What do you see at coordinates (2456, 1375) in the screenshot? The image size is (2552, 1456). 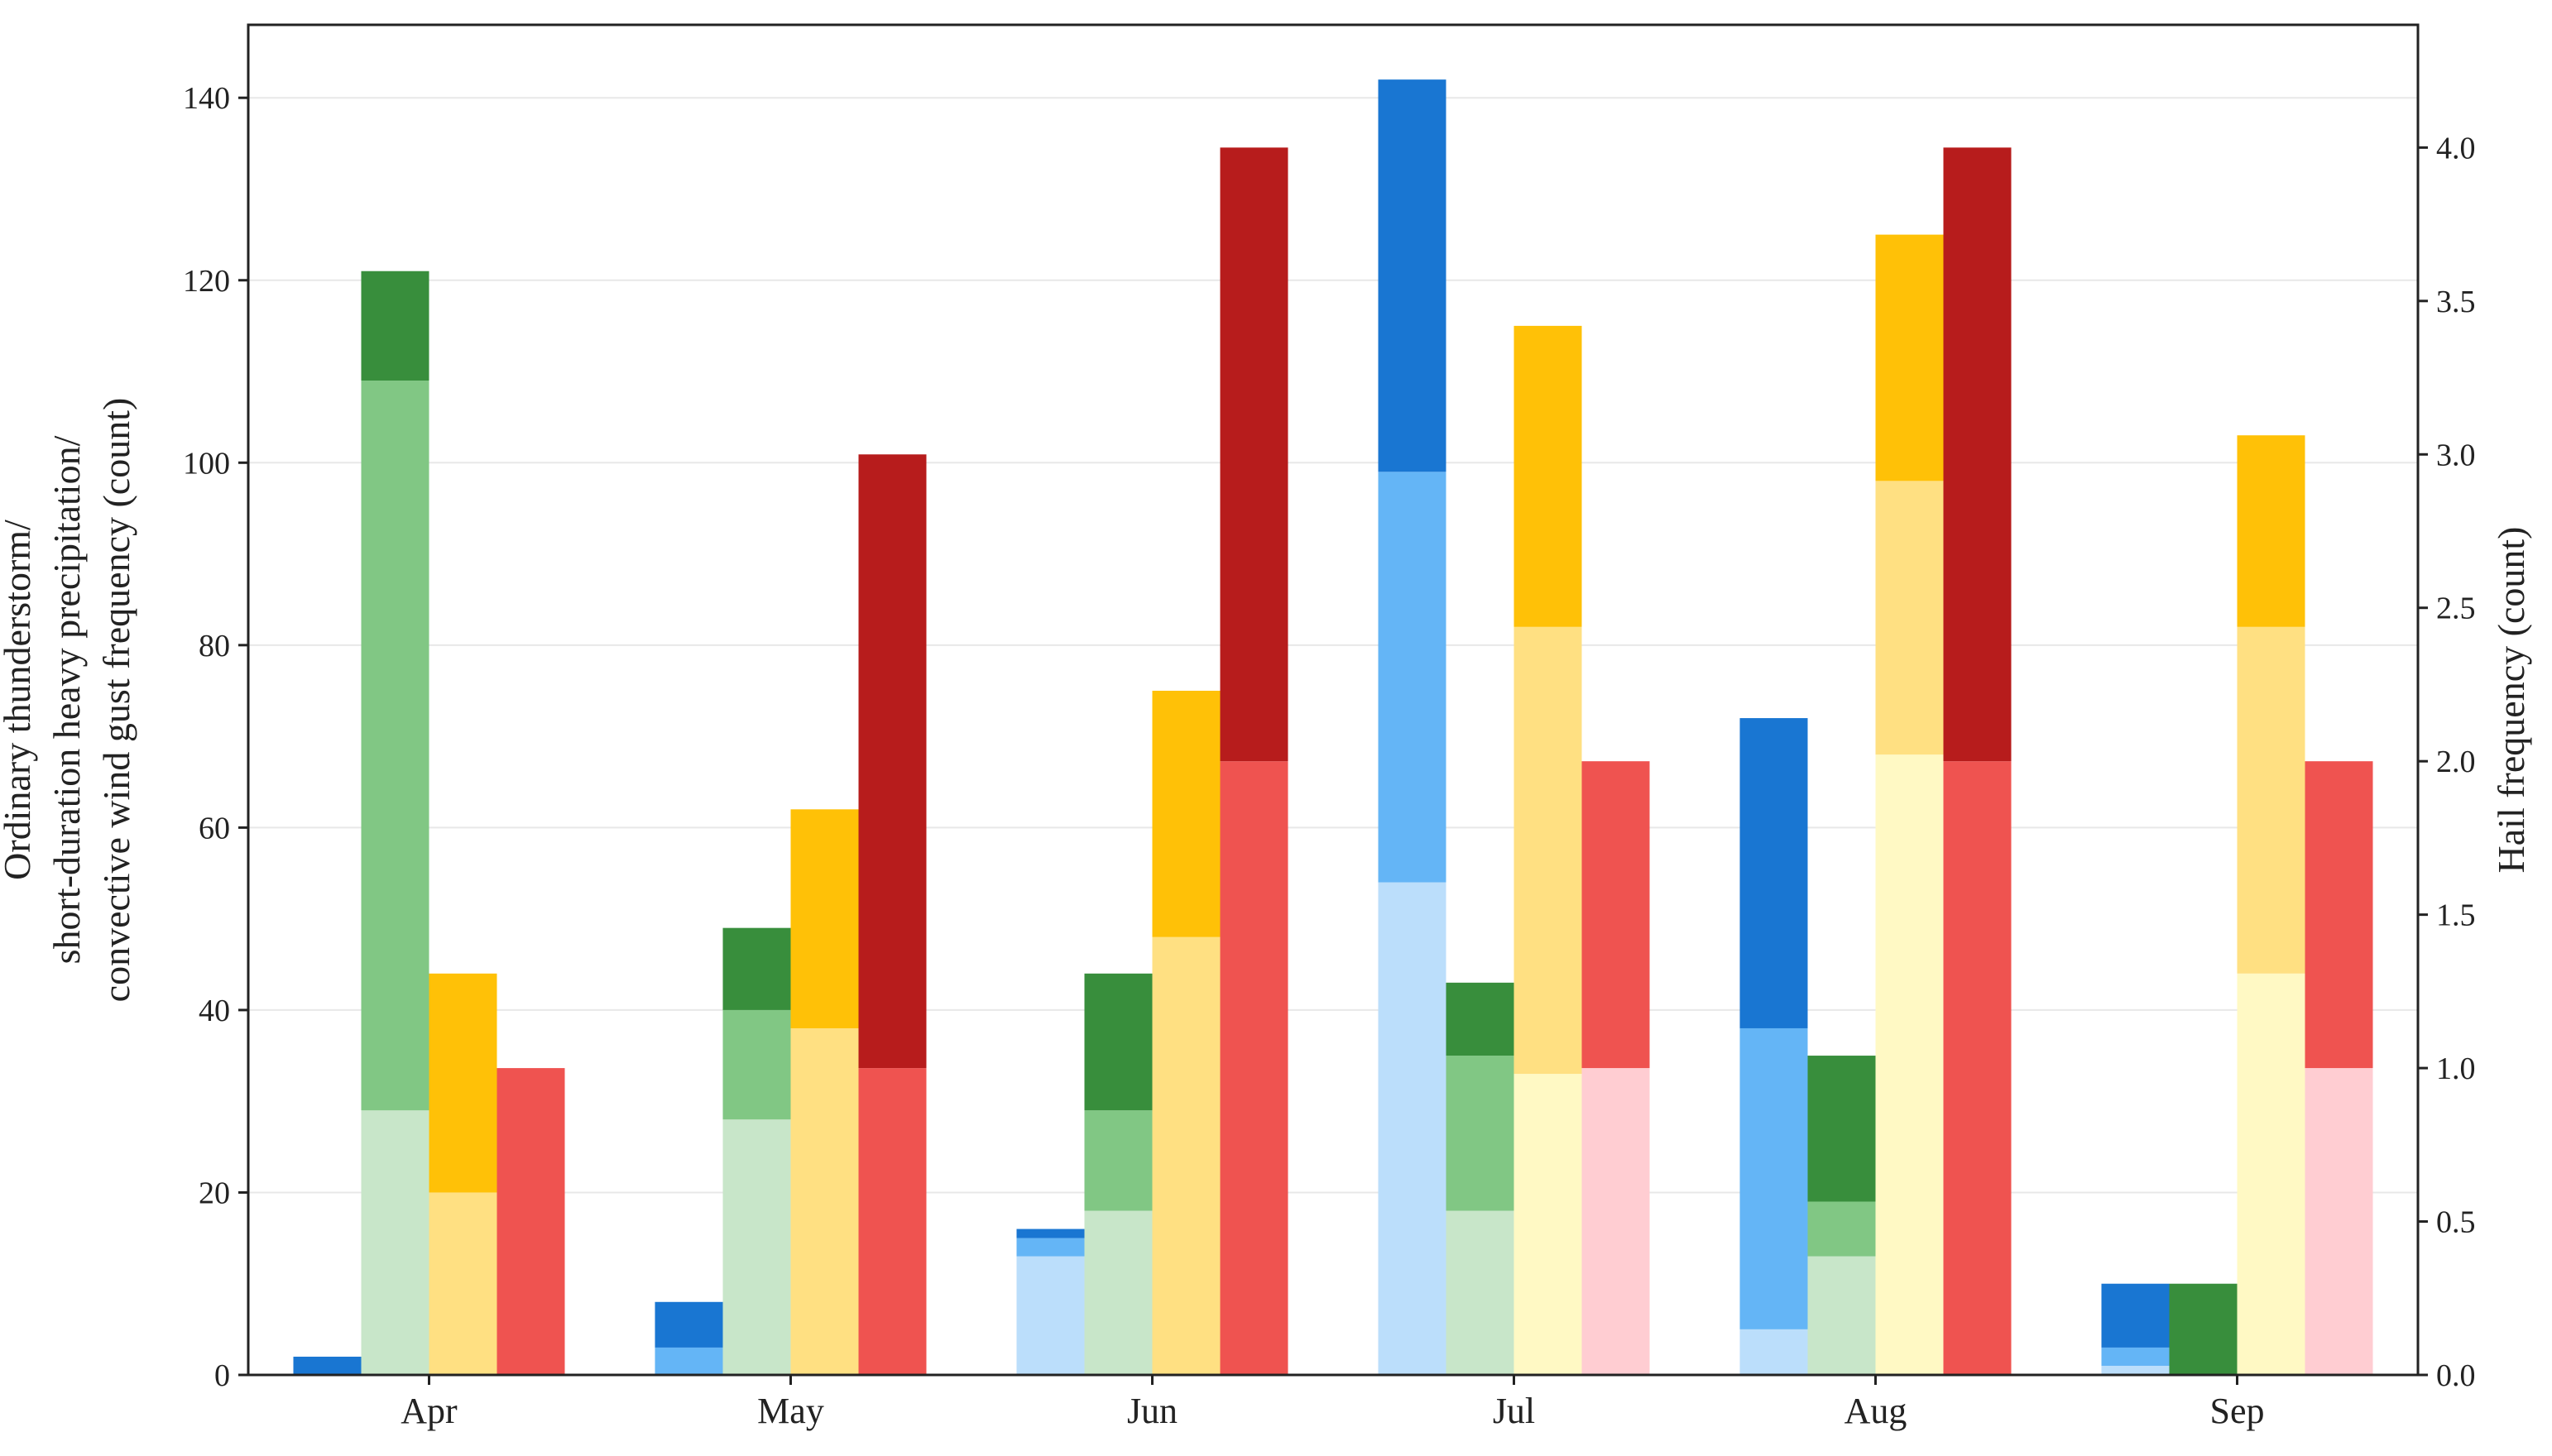 I see `right-tick-label: 0.0` at bounding box center [2456, 1375].